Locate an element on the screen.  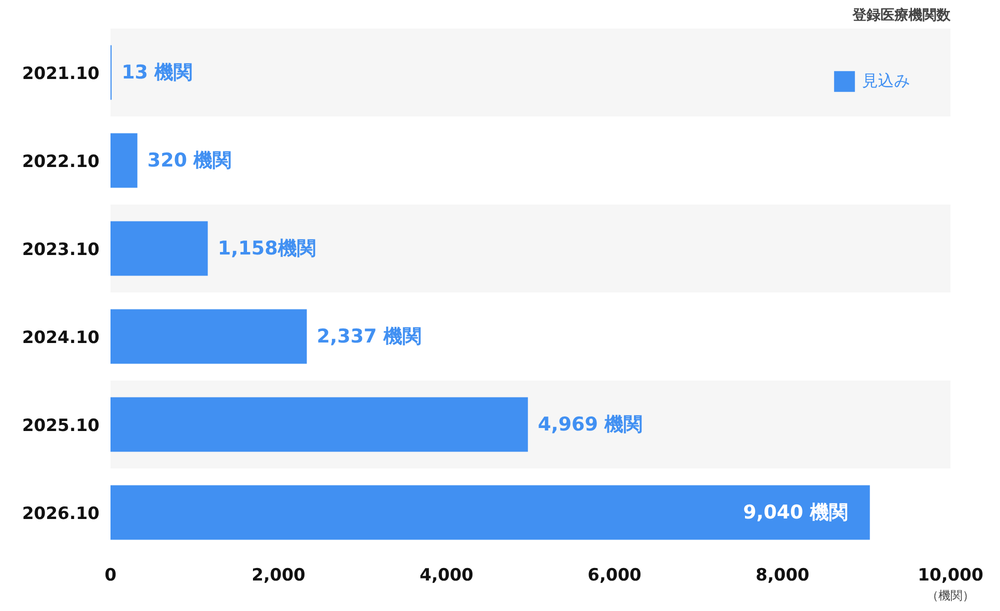
y-tick-label: 2026.10 is located at coordinates (61, 514).